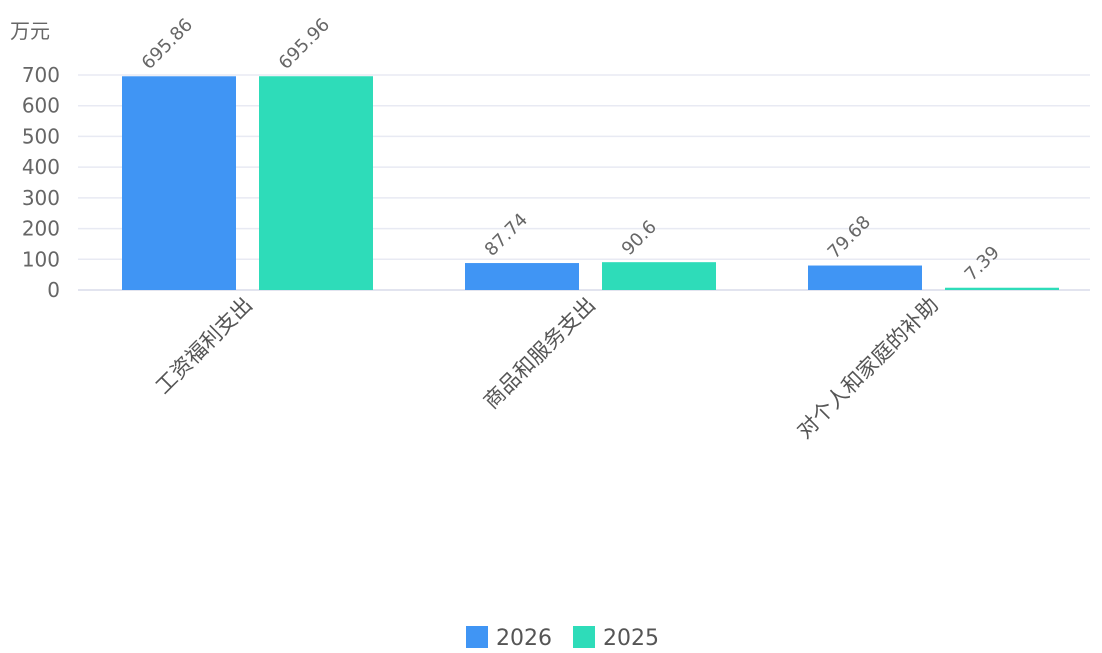 Image resolution: width=1102 pixels, height=653 pixels. I want to click on x-tick-label: 对个人和家庭的补助, so click(867, 368).